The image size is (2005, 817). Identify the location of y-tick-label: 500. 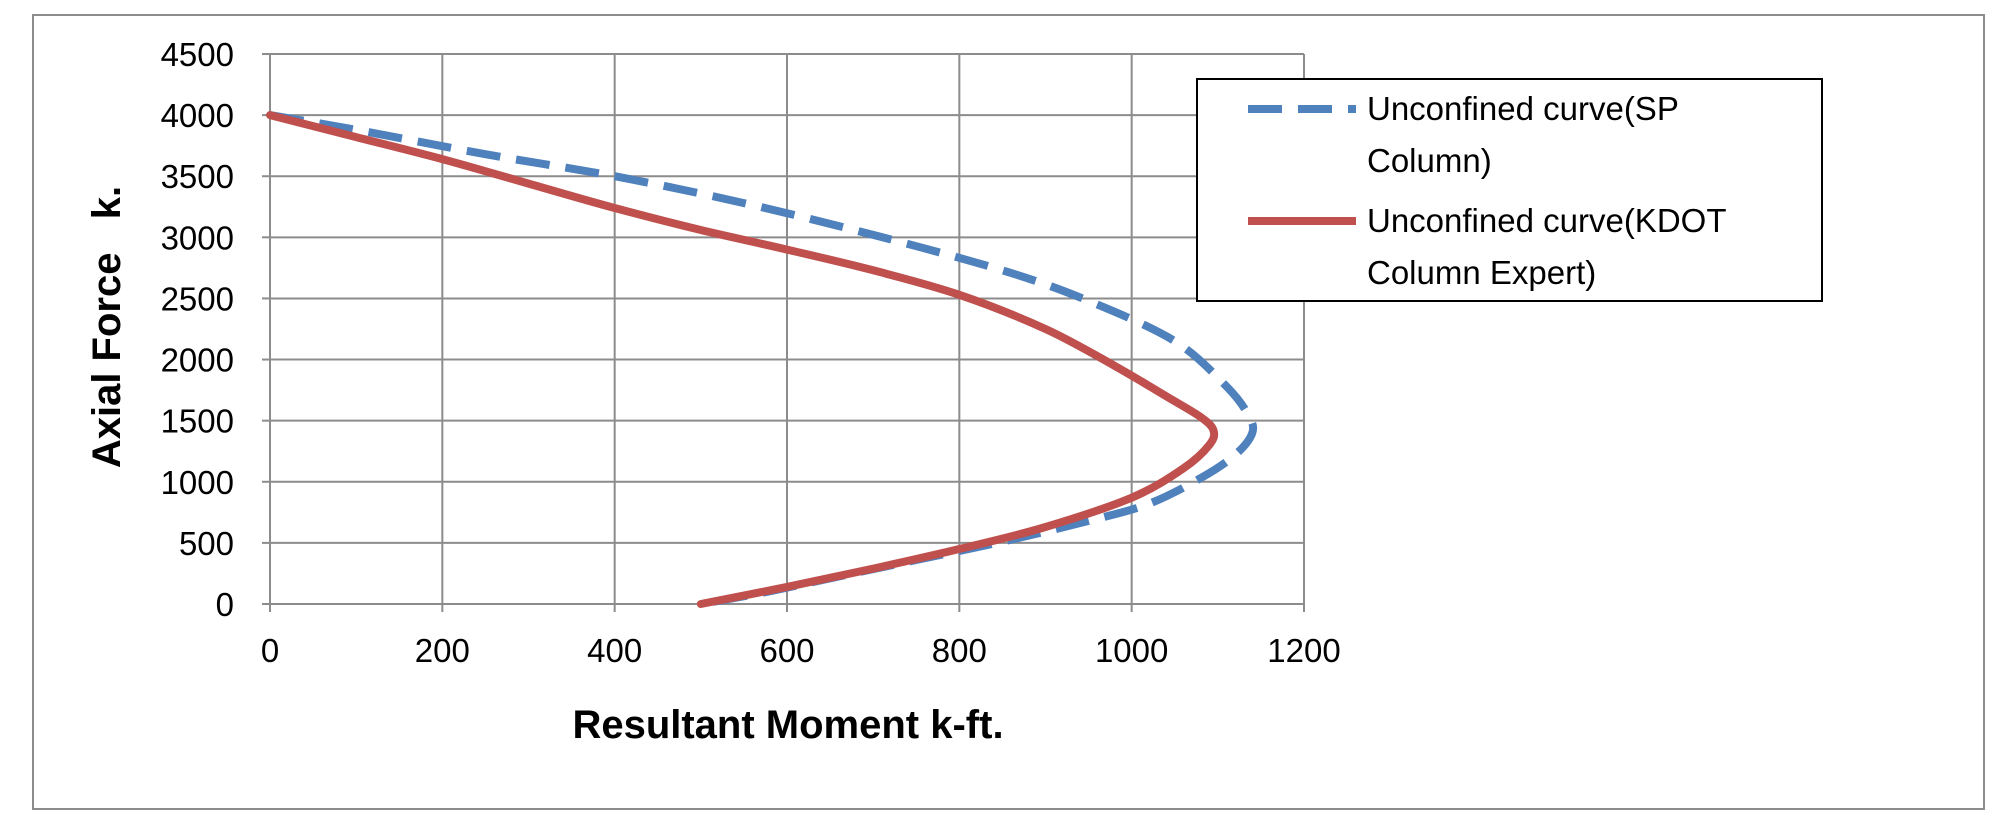
(206, 543).